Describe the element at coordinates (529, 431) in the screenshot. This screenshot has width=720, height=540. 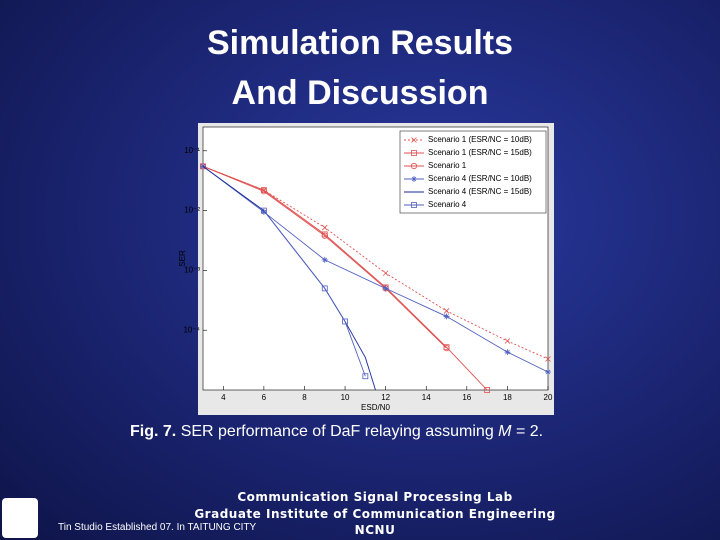
I see `caption-end: = 2.` at that location.